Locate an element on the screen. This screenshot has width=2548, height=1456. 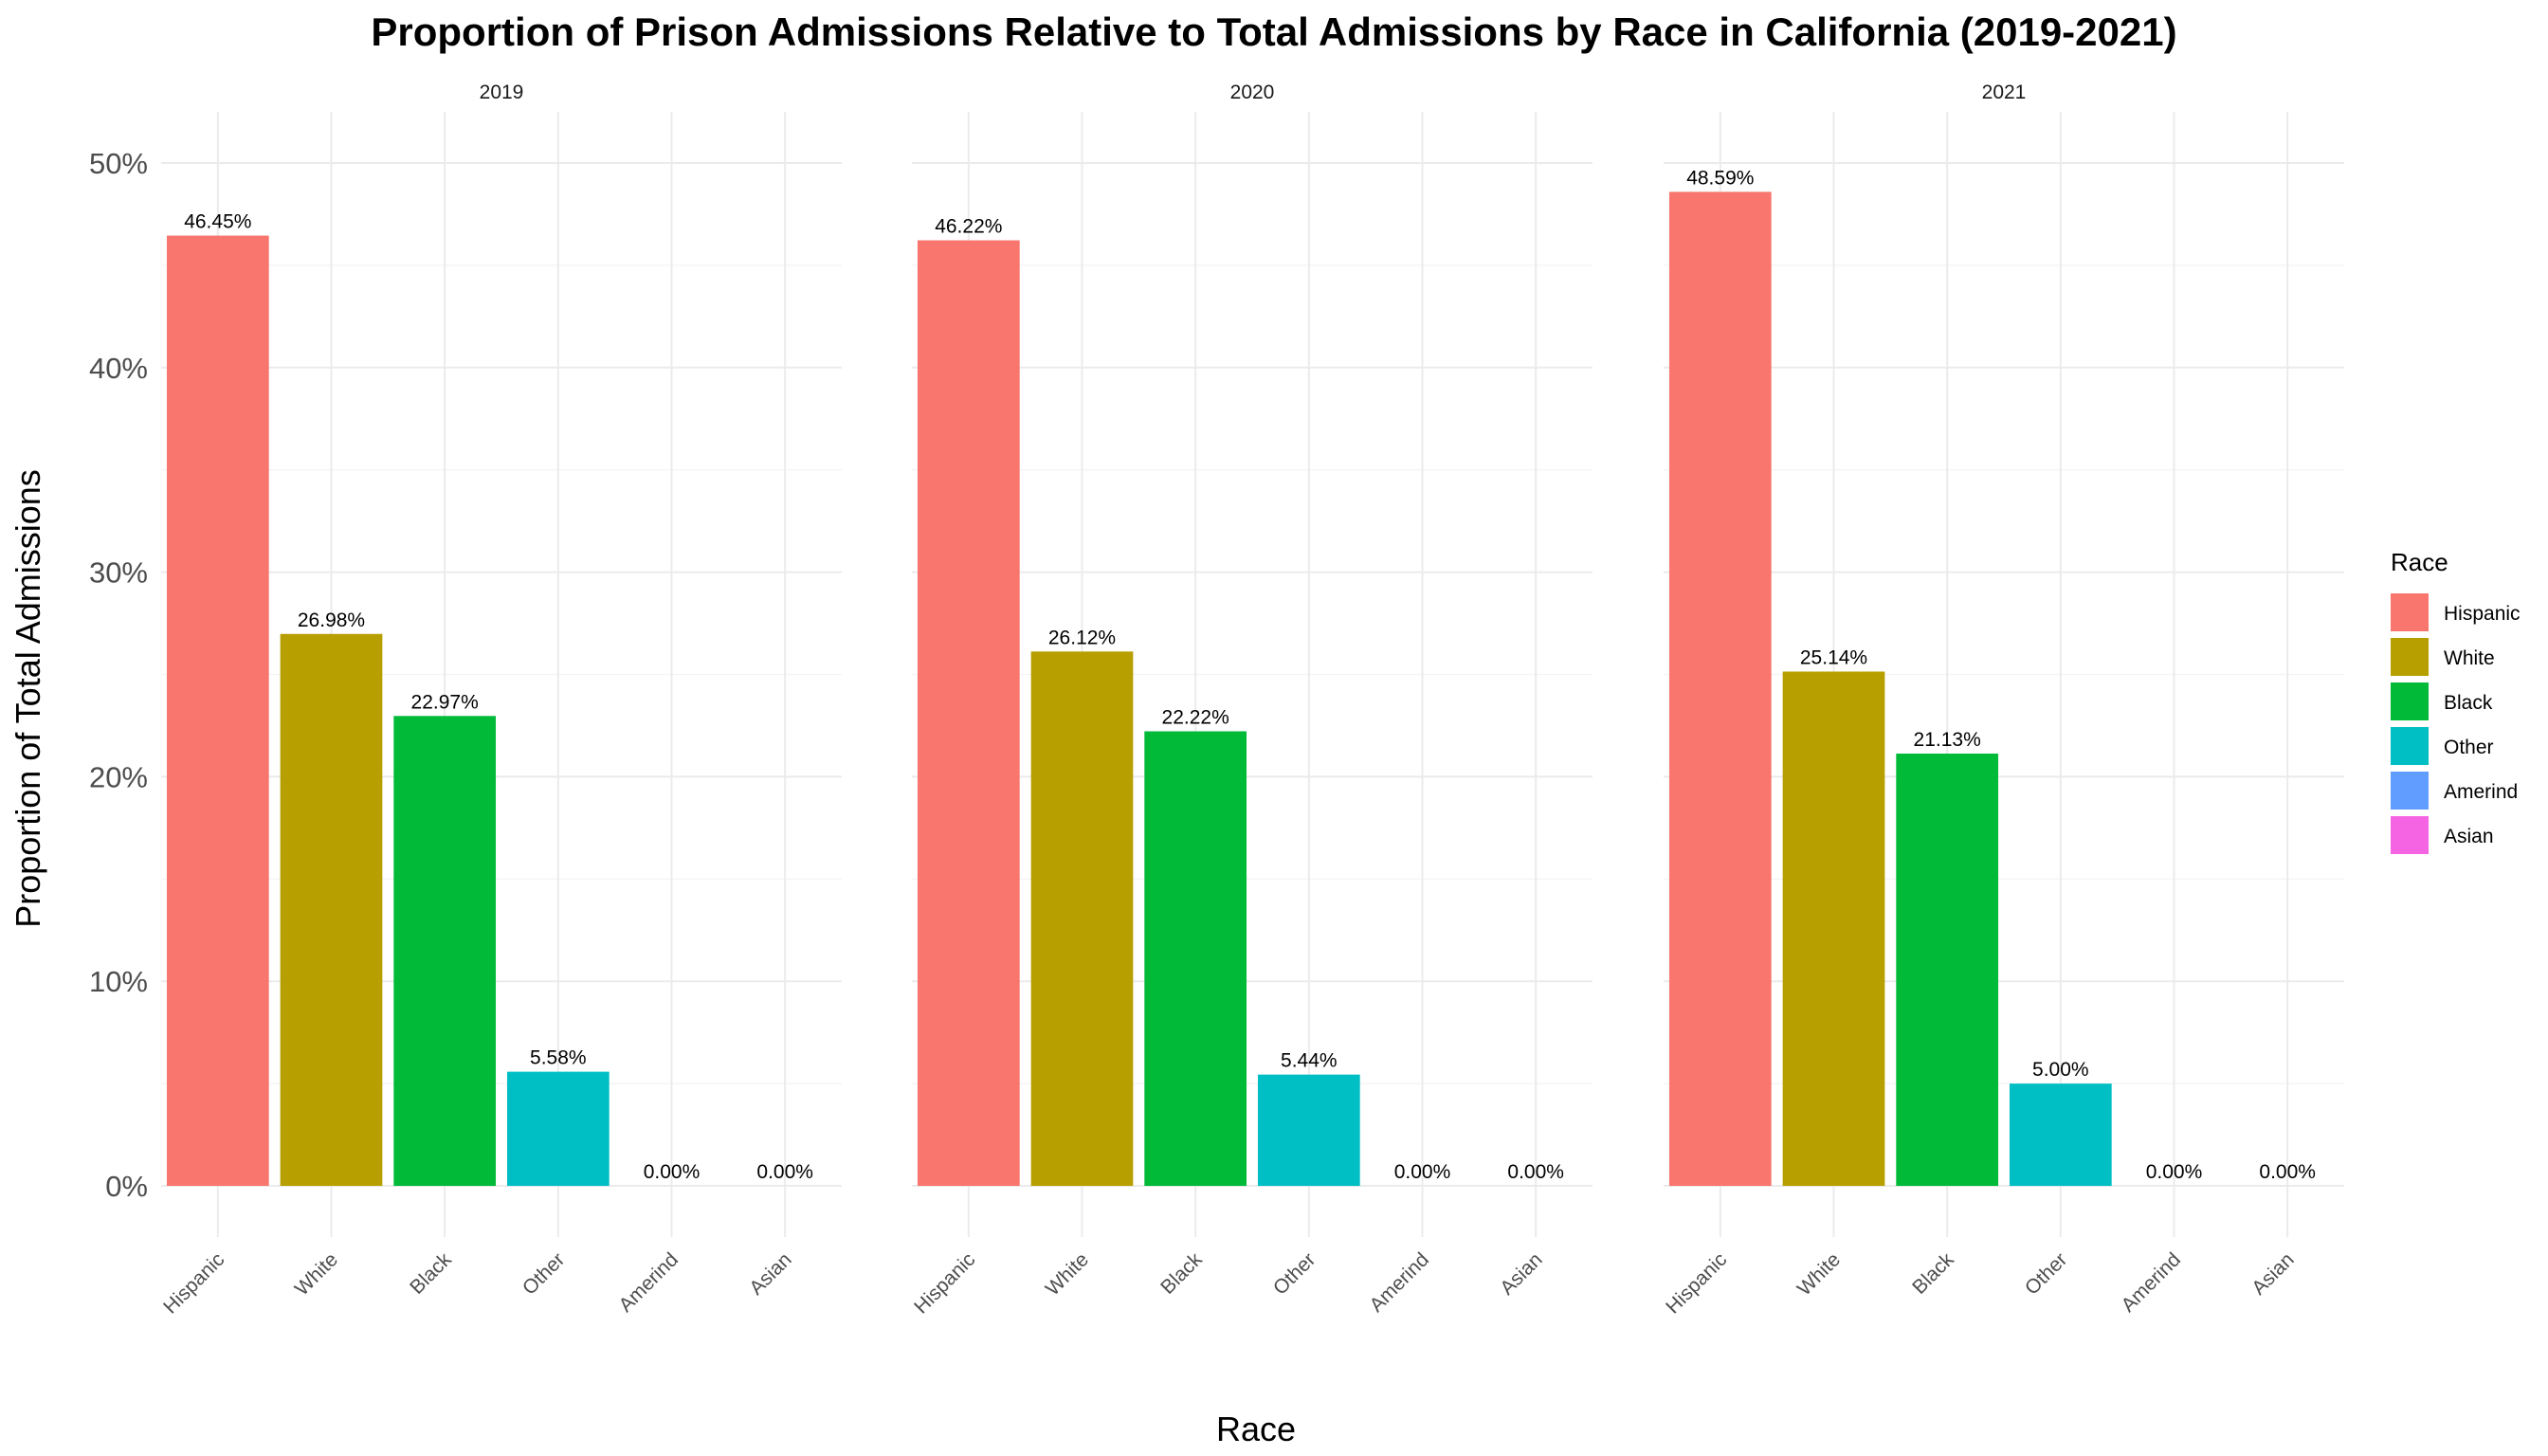
bar-value-label: 5.00% is located at coordinates (2060, 1070).